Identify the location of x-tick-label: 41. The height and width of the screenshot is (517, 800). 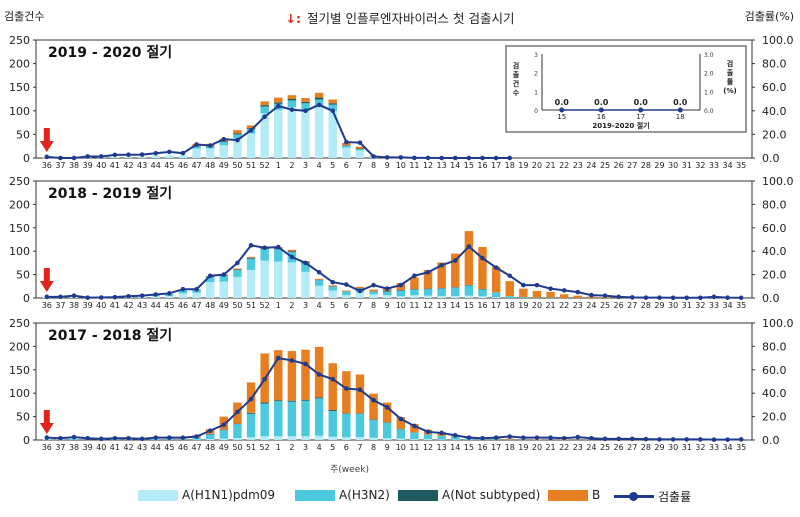
(115, 447).